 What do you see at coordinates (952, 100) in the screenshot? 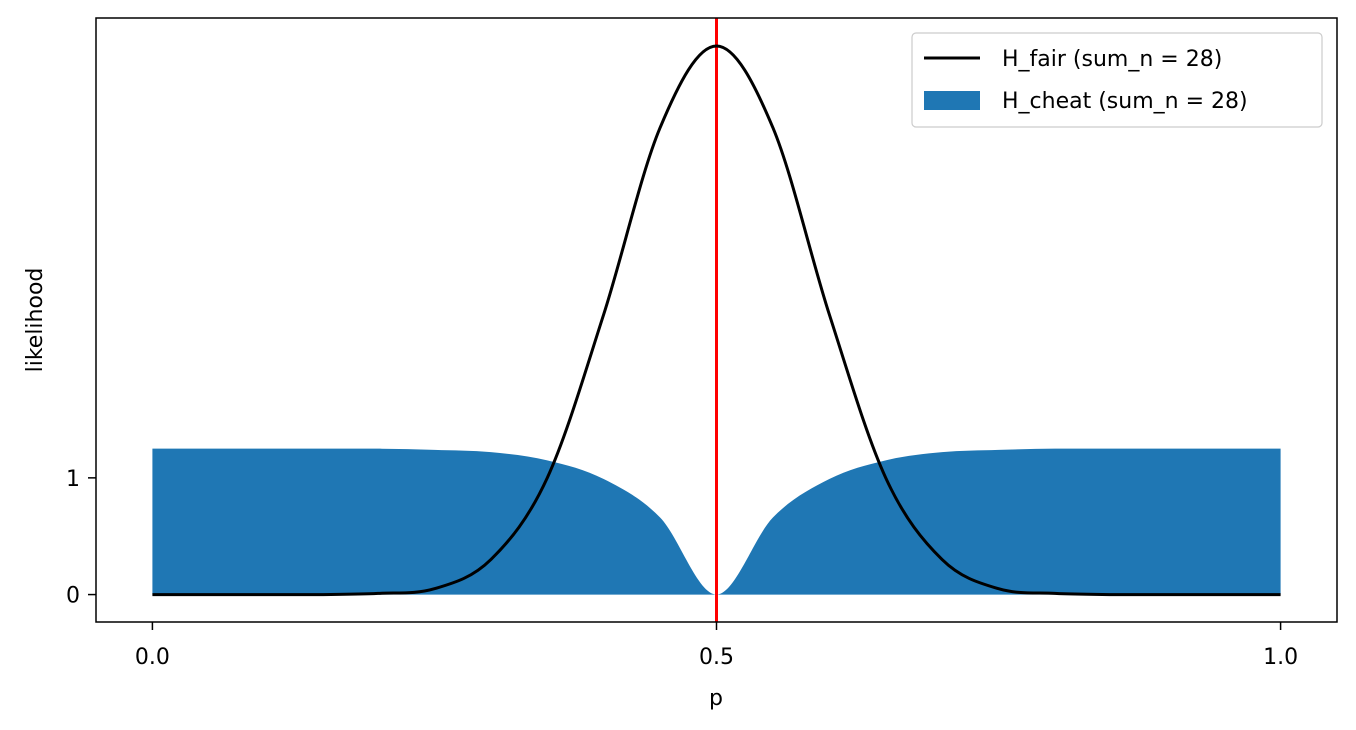
I see `legend-swatch-h-cheat` at bounding box center [952, 100].